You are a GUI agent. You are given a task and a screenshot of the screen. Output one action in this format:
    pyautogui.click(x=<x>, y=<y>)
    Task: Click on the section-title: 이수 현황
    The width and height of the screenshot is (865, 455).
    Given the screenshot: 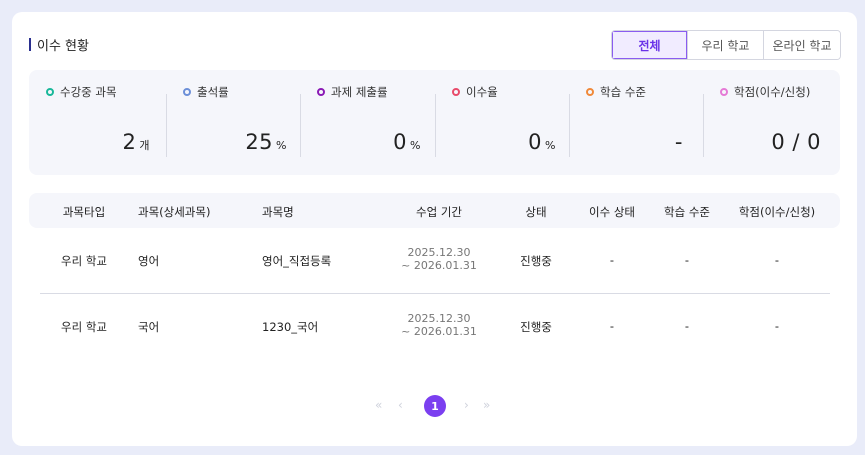 What is the action you would take?
    pyautogui.click(x=59, y=45)
    